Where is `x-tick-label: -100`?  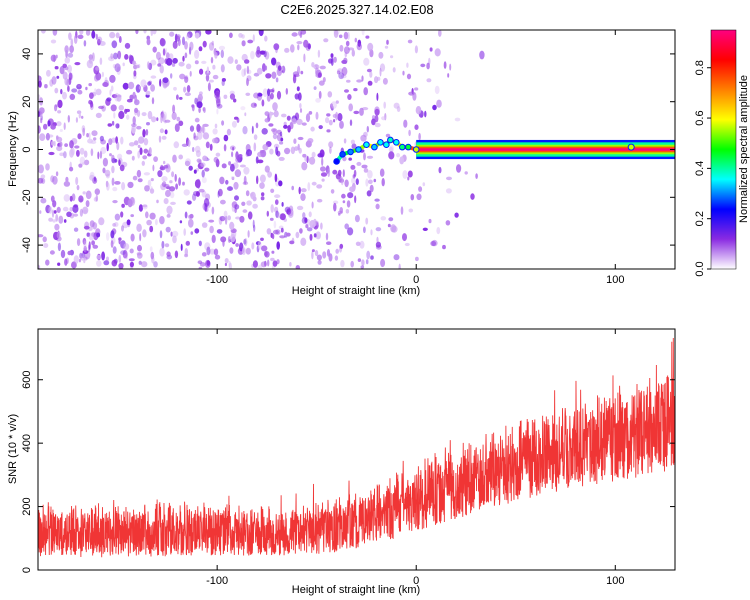 x-tick-label: -100 is located at coordinates (217, 280).